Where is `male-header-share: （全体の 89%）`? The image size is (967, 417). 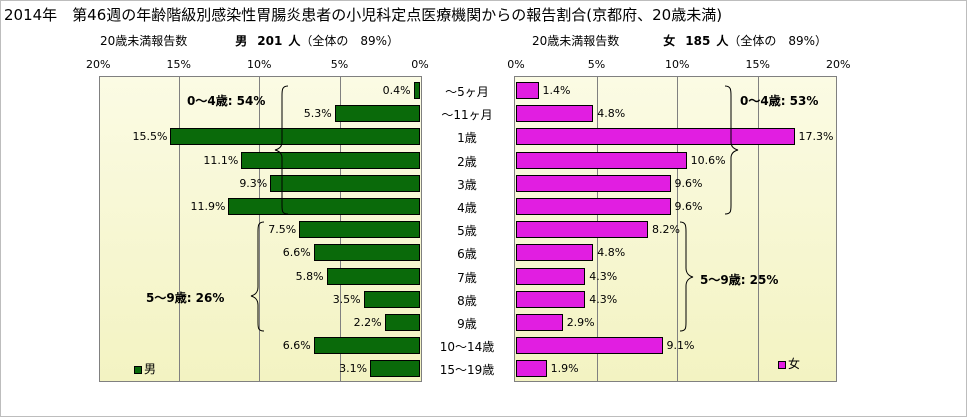 male-header-share: （全体の 89%） is located at coordinates (350, 41).